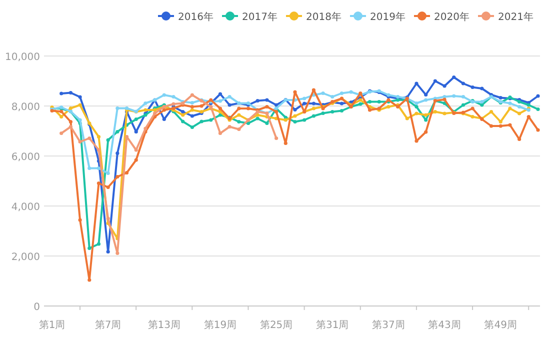  What do you see at coordinates (25, 107) in the screenshot?
I see `y-tick-label: 8,000` at bounding box center [25, 107].